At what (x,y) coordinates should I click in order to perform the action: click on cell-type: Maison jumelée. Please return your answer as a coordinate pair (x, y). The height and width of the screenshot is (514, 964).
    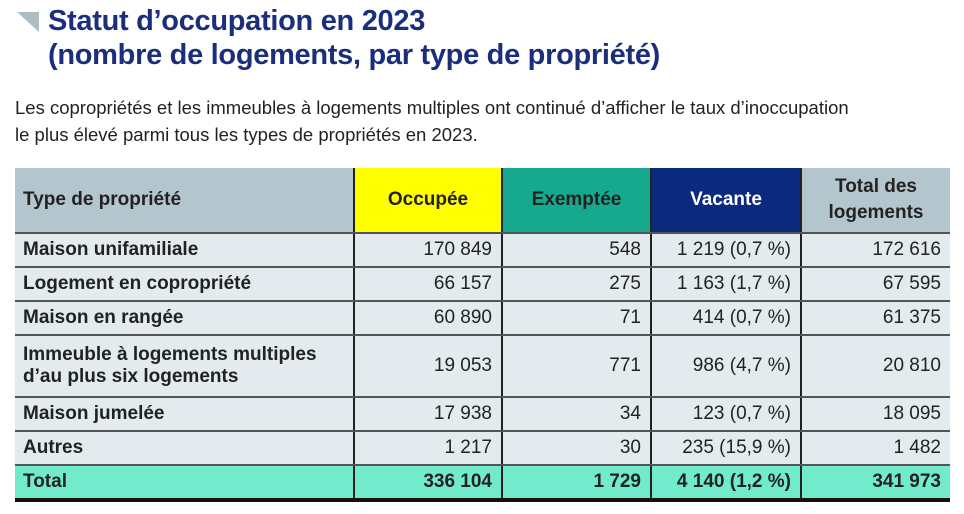
    Looking at the image, I should click on (184, 414).